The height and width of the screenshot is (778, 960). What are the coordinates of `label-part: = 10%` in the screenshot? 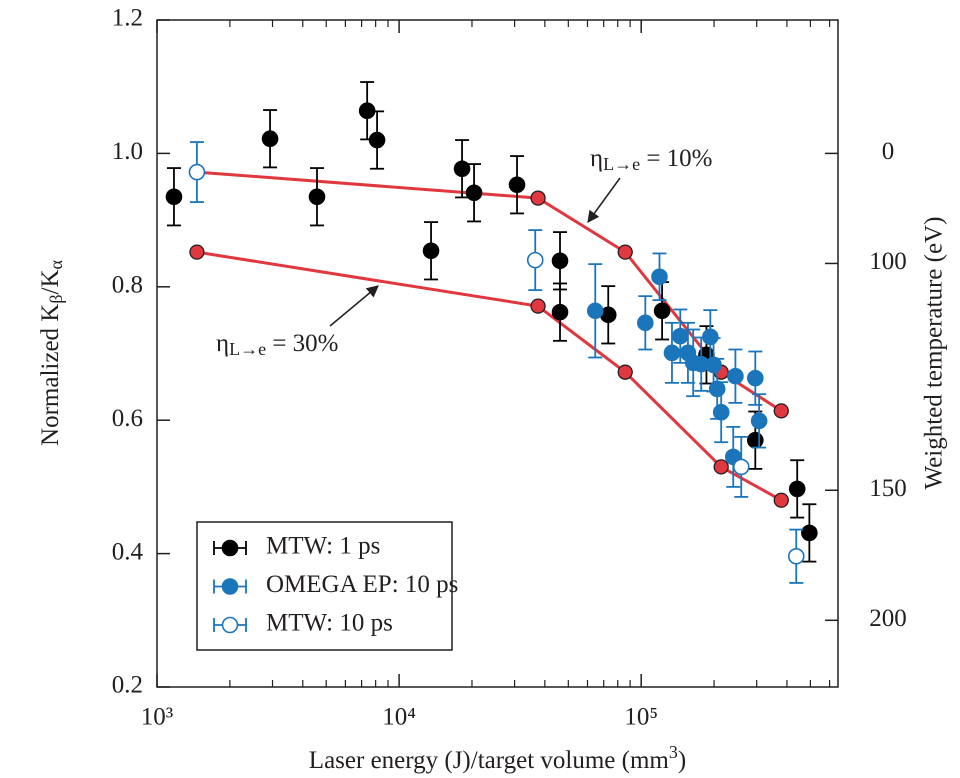 It's located at (676, 158).